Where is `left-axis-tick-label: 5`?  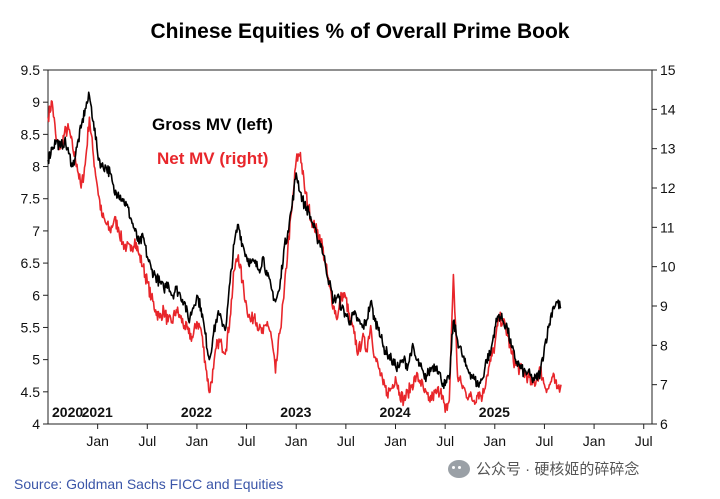
left-axis-tick-label: 5 is located at coordinates (36, 360).